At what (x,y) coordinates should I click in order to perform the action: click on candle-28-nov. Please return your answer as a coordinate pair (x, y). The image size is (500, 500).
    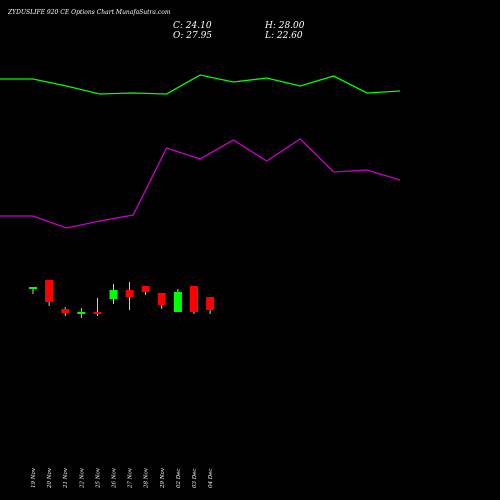
    Looking at the image, I should click on (145, 290).